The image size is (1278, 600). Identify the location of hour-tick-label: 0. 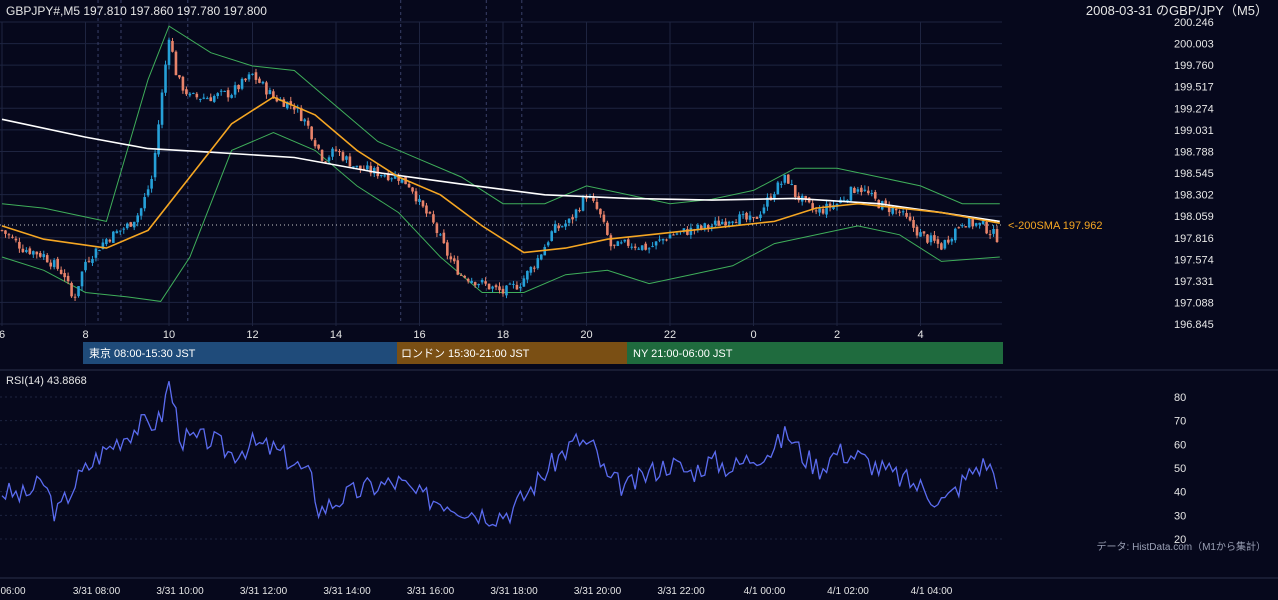
(753, 335).